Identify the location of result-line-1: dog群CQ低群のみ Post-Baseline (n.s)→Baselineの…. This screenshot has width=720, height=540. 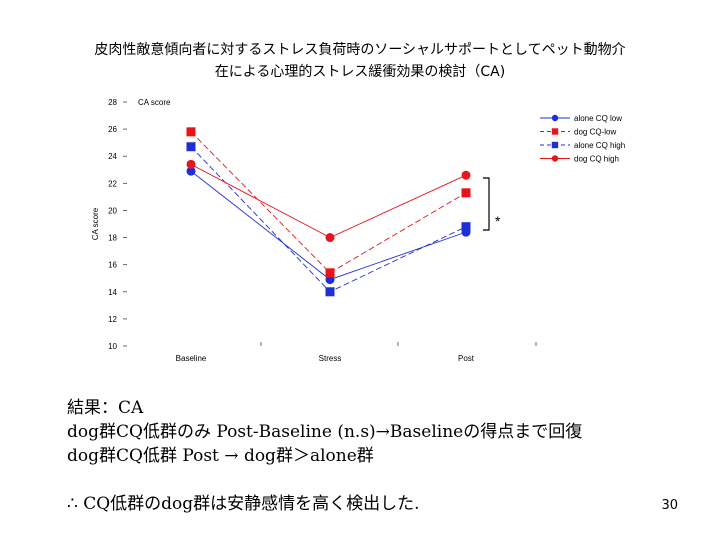
(325, 432).